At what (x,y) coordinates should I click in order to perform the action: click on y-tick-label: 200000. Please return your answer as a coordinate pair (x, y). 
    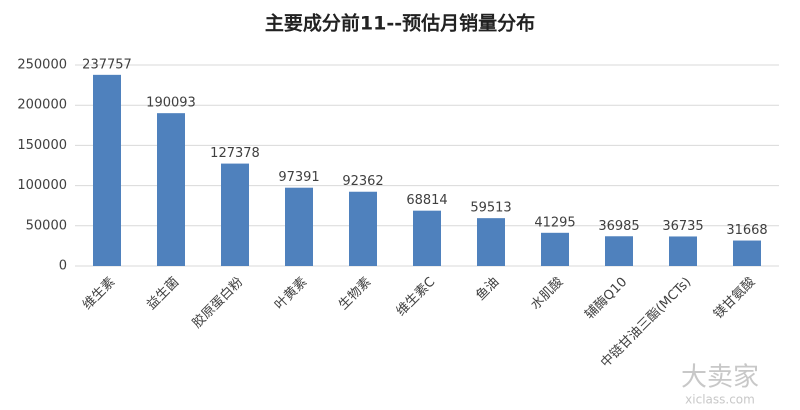
    Looking at the image, I should click on (42, 105).